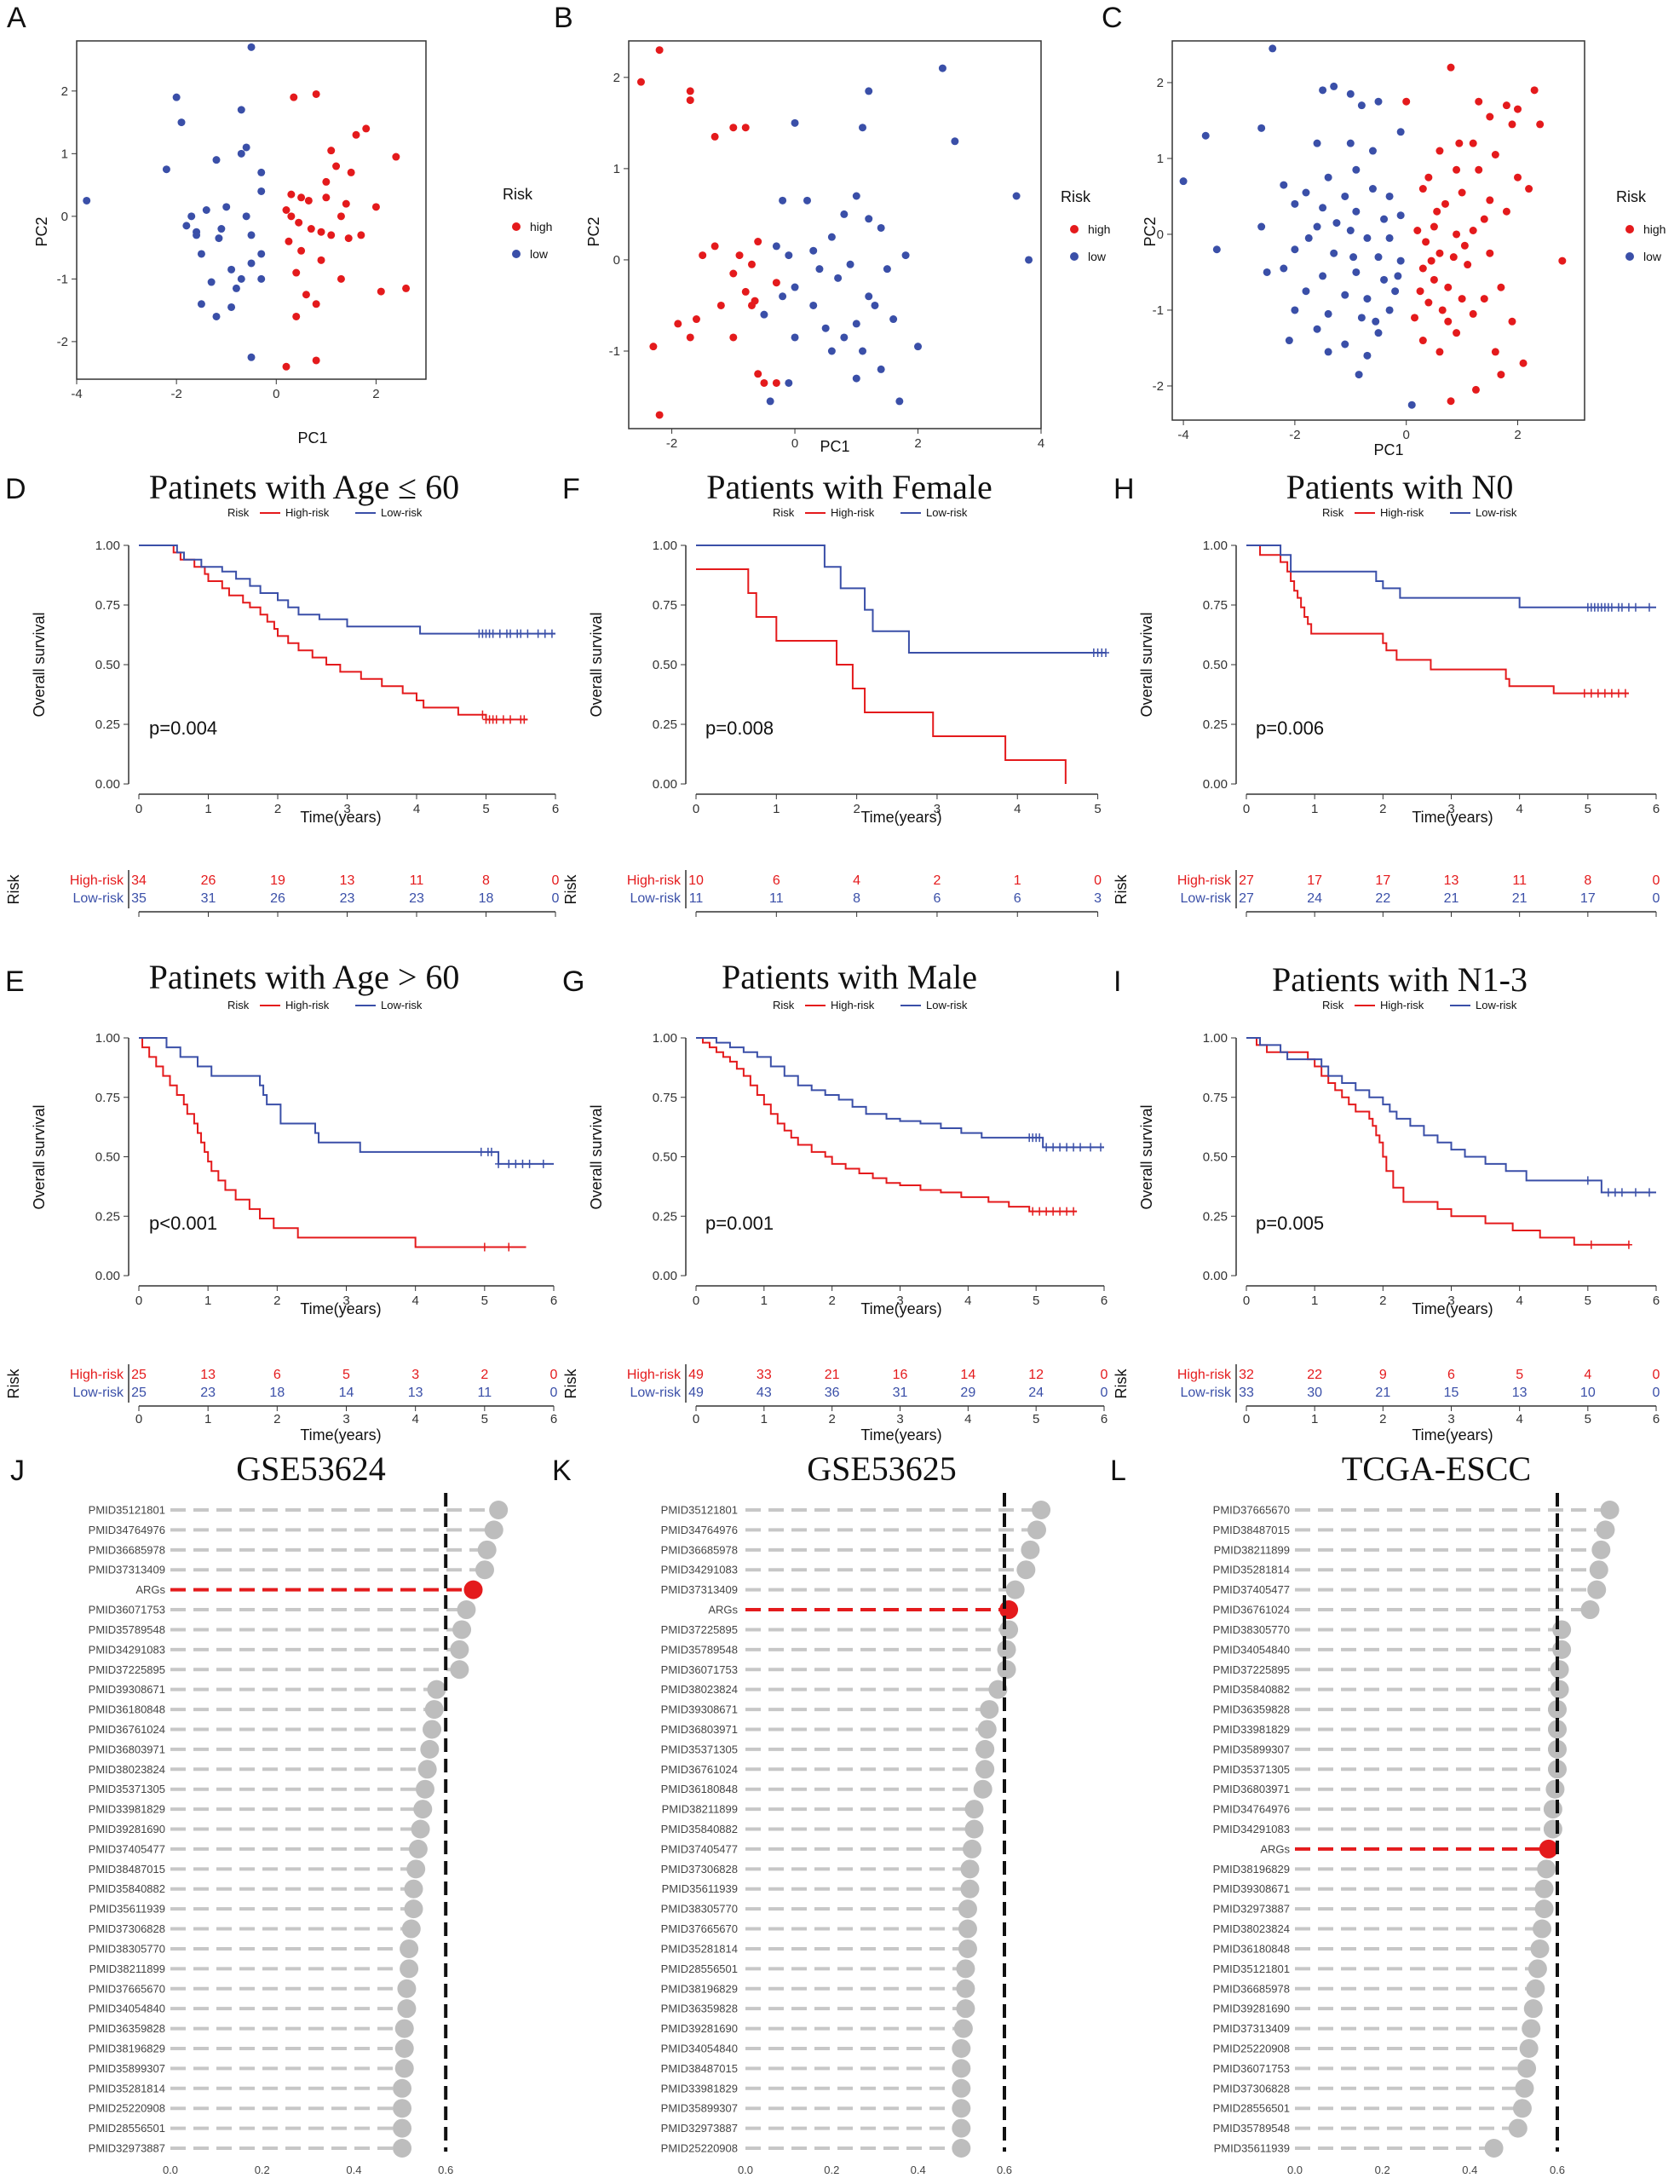 This screenshot has width=1680, height=2184. I want to click on x-tick-label: 0, so click(138, 809).